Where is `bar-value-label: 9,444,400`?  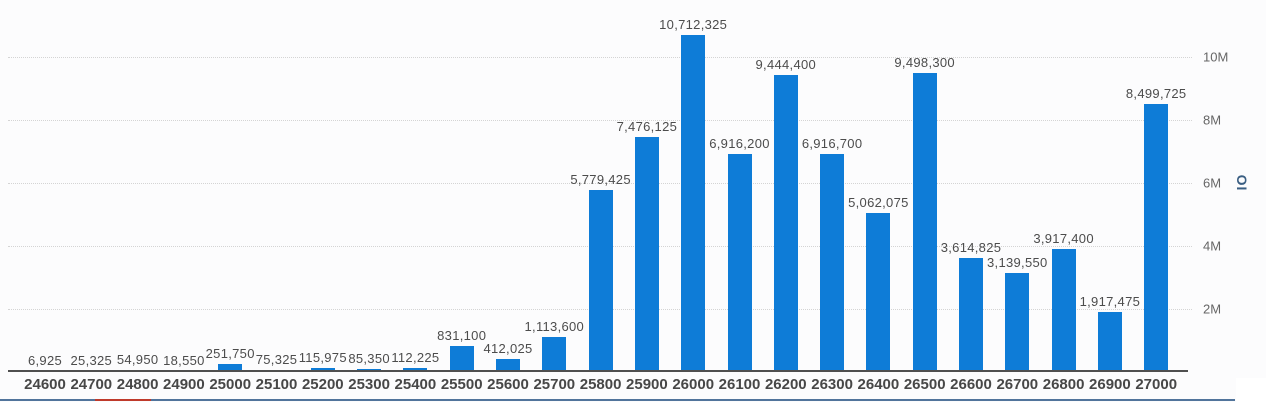 bar-value-label: 9,444,400 is located at coordinates (786, 64).